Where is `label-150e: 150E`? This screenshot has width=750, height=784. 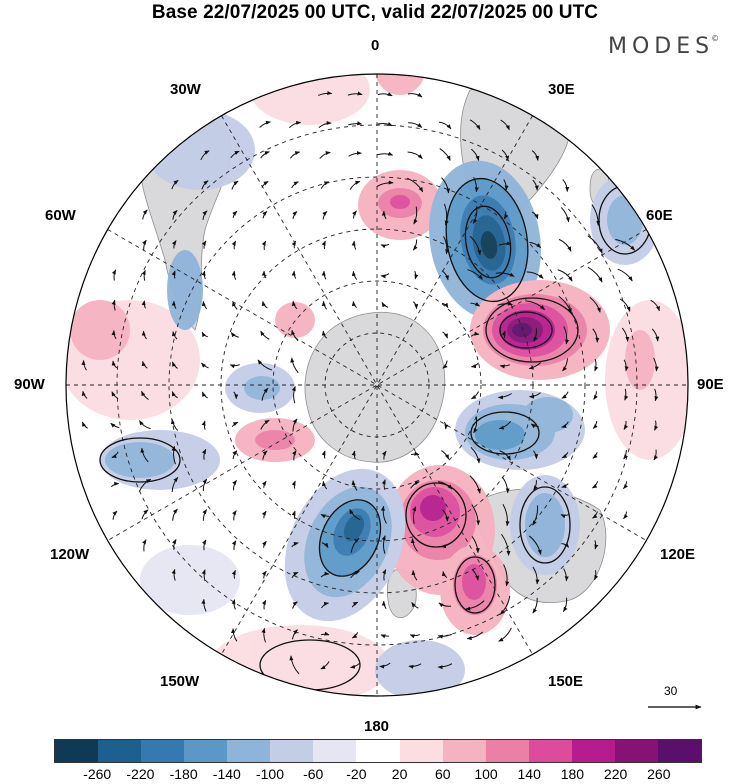
label-150e: 150E is located at coordinates (565, 681).